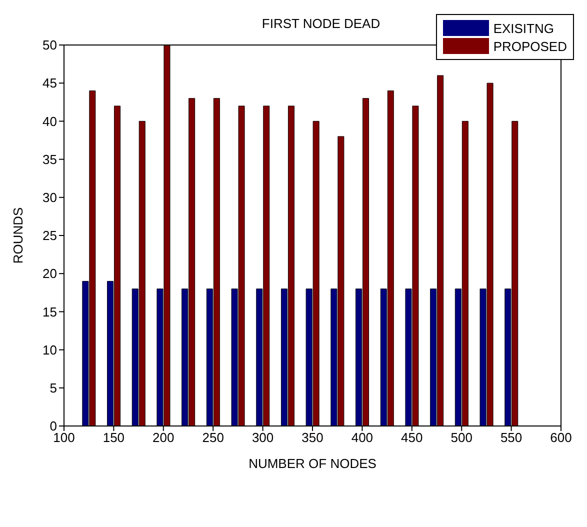 Image resolution: width=587 pixels, height=527 pixels. What do you see at coordinates (523, 28) in the screenshot?
I see `legend-label: EXISITNG` at bounding box center [523, 28].